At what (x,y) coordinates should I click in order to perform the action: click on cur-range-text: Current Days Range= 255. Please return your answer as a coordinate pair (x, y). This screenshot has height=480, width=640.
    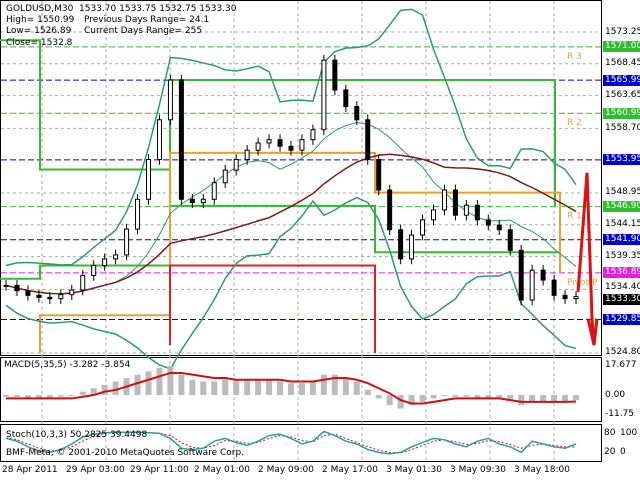
    Looking at the image, I should click on (143, 31).